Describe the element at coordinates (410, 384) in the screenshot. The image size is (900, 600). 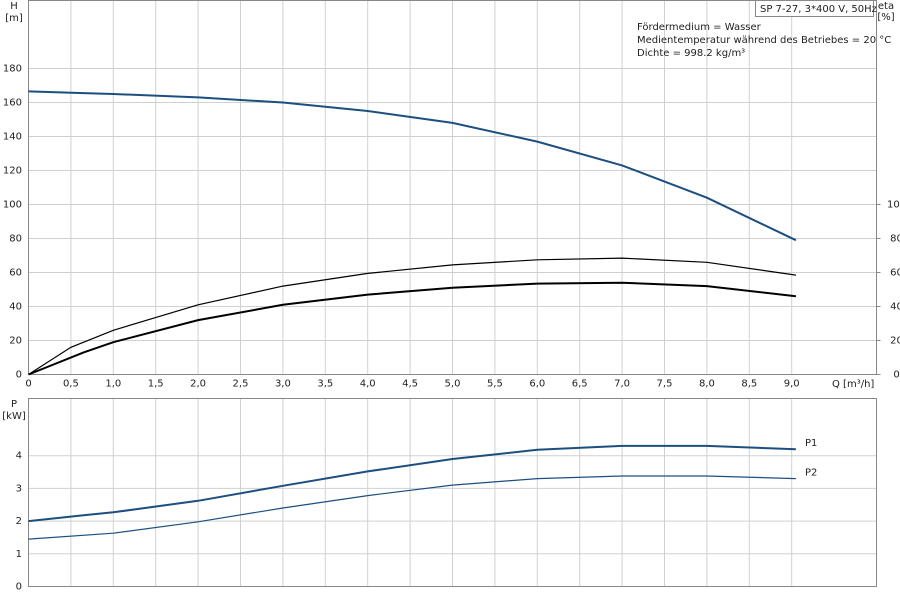
I see `x-tick-label: 4,5` at that location.